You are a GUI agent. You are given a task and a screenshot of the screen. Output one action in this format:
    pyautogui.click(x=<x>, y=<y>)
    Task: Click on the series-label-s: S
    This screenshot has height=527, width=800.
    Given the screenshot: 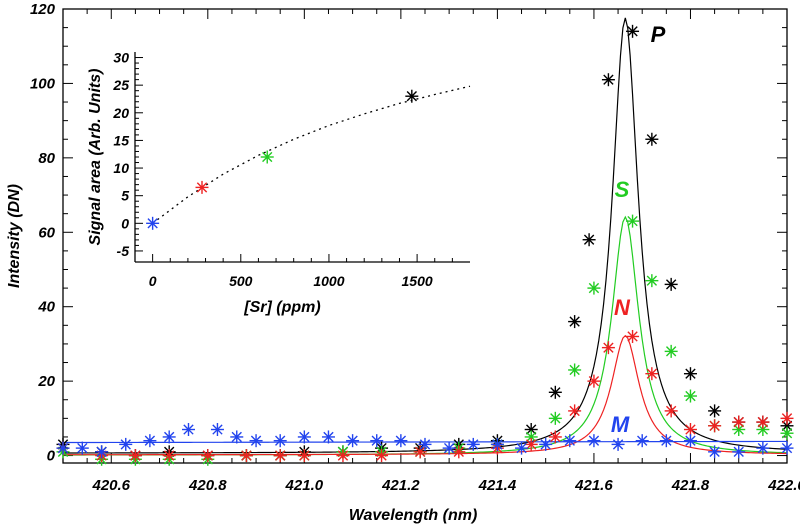 What is the action you would take?
    pyautogui.click(x=622, y=189)
    